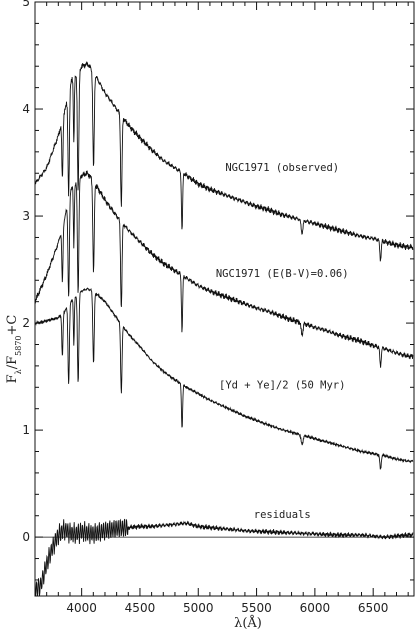  Describe the element at coordinates (282, 385) in the screenshot. I see `annotation-label: [Yd + Ye]/2 (50 Myr)` at that location.